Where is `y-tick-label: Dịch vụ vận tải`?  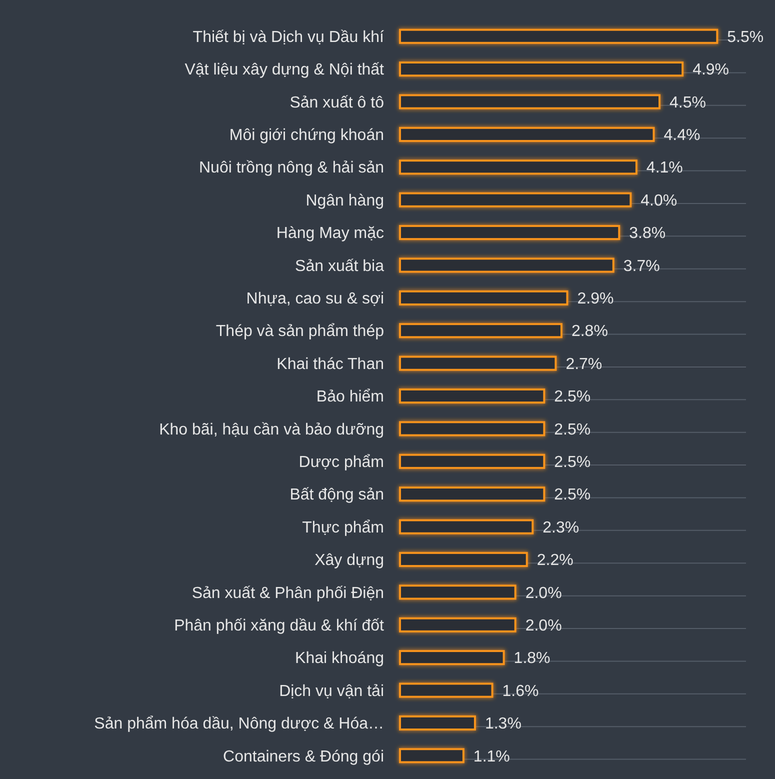 y-tick-label: Dịch vụ vận tải is located at coordinates (331, 691).